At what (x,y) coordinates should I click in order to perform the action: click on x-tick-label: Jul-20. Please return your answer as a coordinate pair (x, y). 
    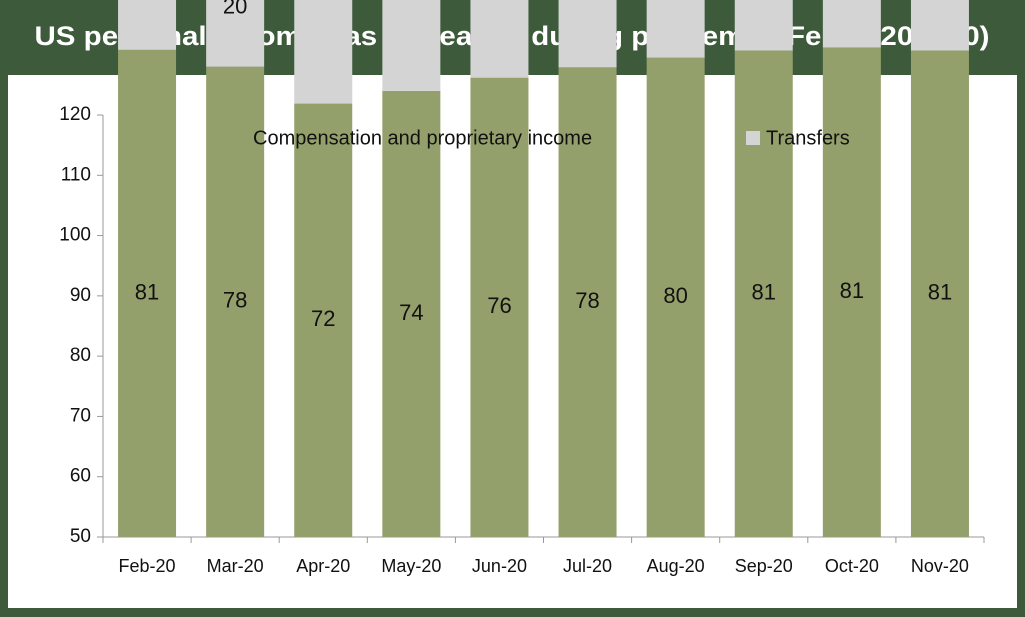
    Looking at the image, I should click on (587, 566).